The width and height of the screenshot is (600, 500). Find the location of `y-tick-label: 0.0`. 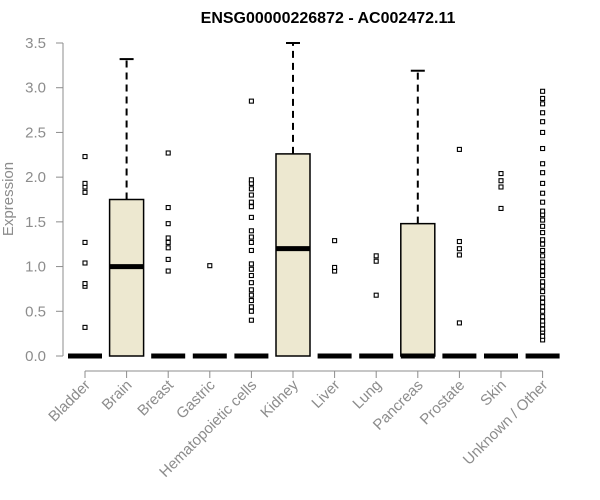

y-tick-label: 0.0 is located at coordinates (35, 356).